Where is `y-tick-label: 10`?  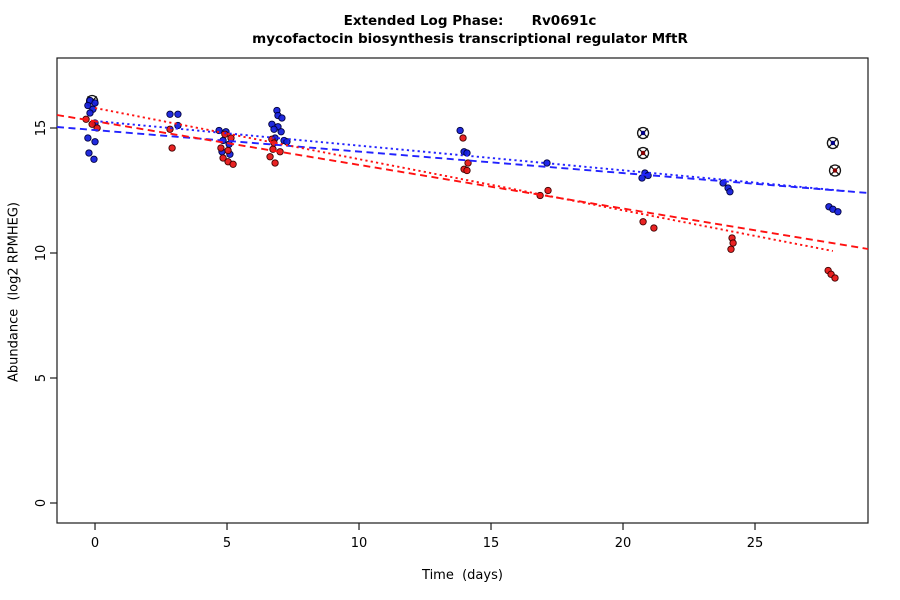
y-tick-label: 10 is located at coordinates (41, 253).